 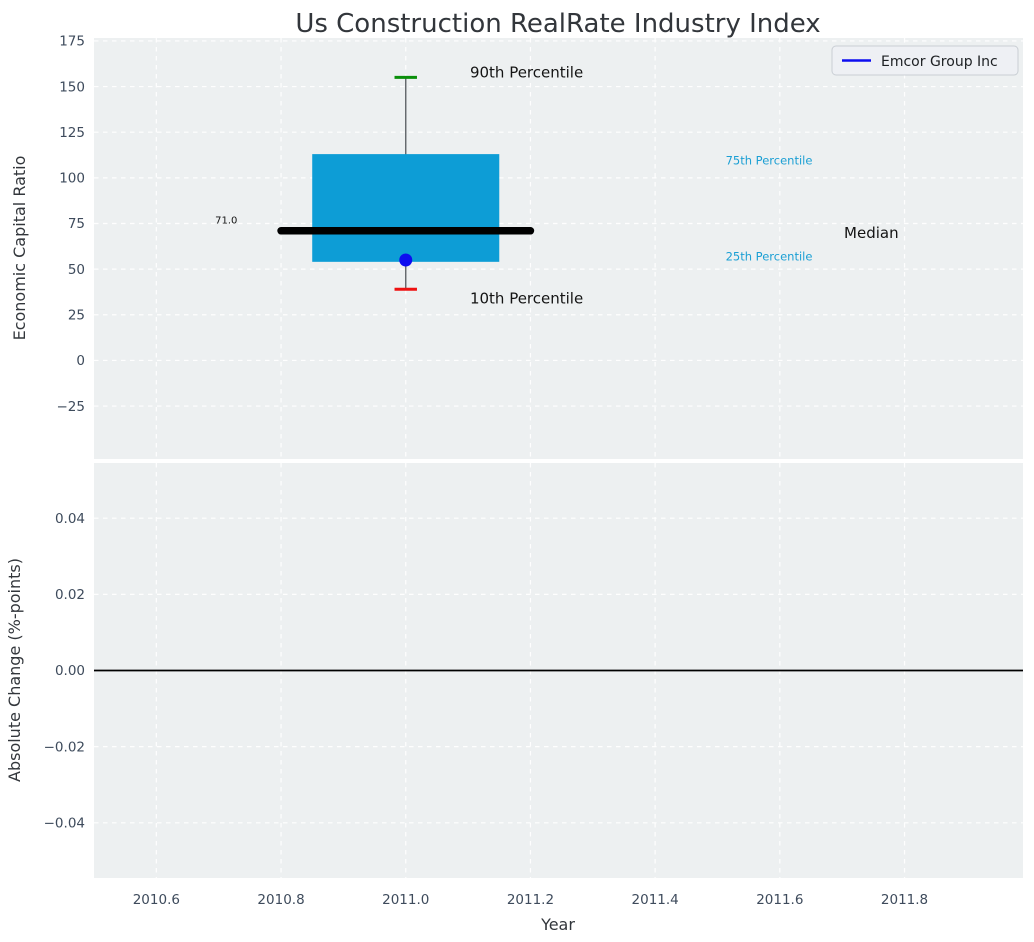 I want to click on y-tick-label: −0.02, so click(x=64, y=747).